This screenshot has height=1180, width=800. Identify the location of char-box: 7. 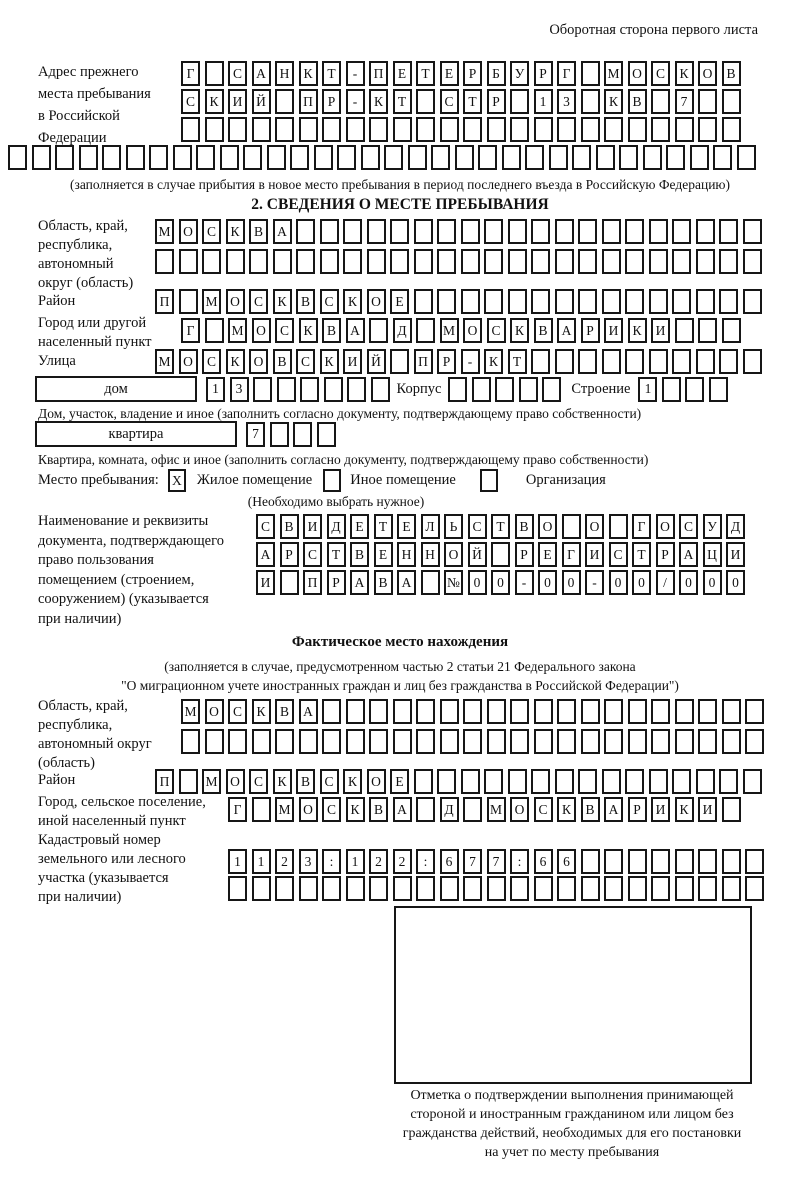
(684, 101).